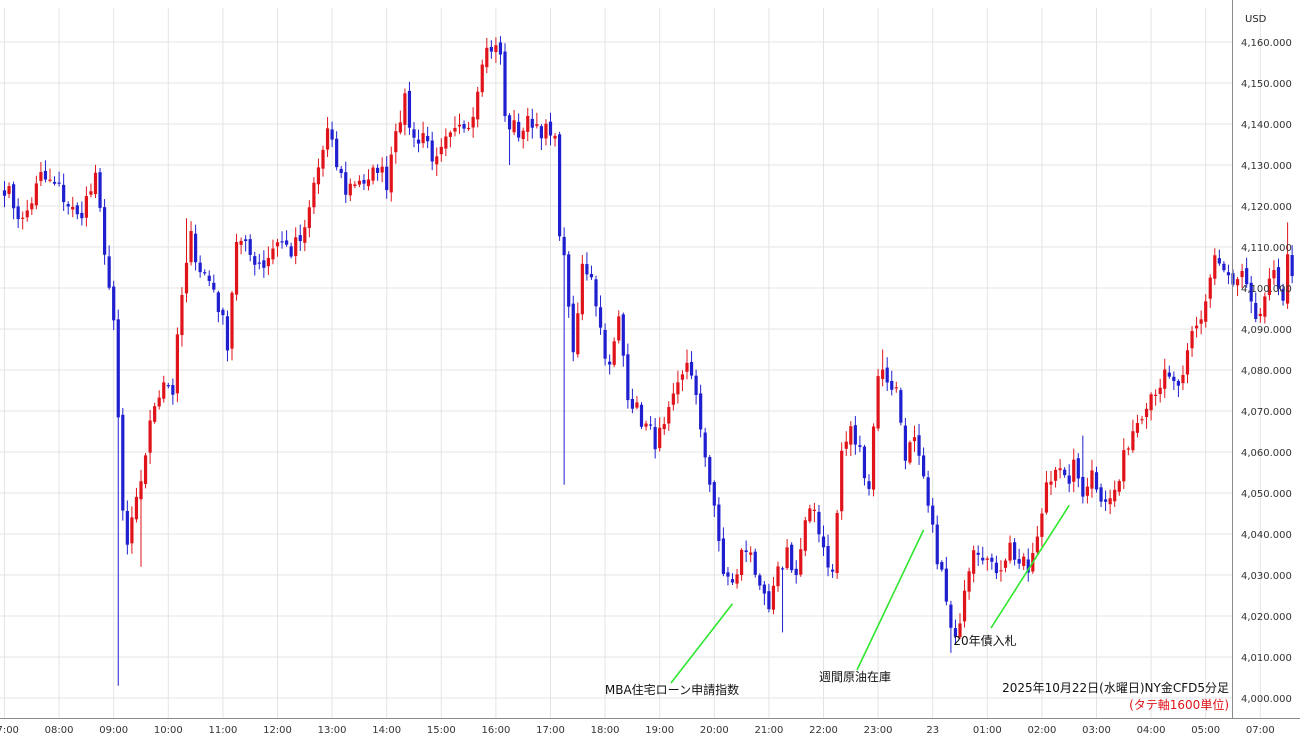 This screenshot has height=749, width=1300. Describe the element at coordinates (1266, 576) in the screenshot. I see `y-tick-label: 4,030.000` at that location.